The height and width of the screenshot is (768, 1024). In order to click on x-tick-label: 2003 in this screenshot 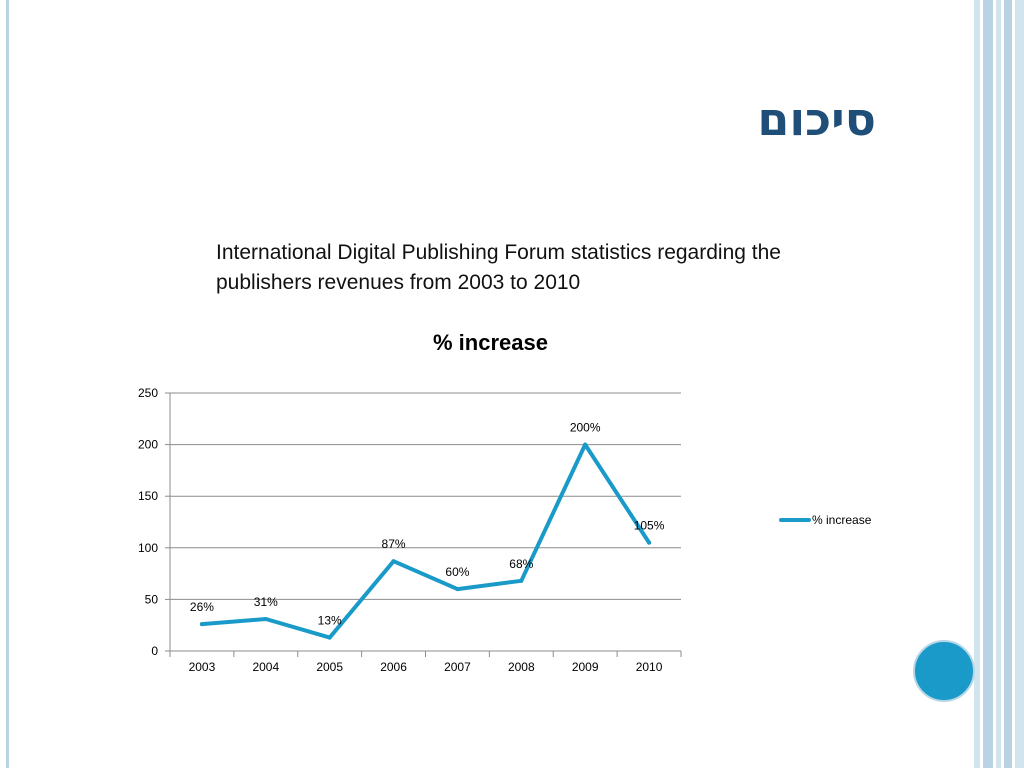, I will do `click(202, 667)`.